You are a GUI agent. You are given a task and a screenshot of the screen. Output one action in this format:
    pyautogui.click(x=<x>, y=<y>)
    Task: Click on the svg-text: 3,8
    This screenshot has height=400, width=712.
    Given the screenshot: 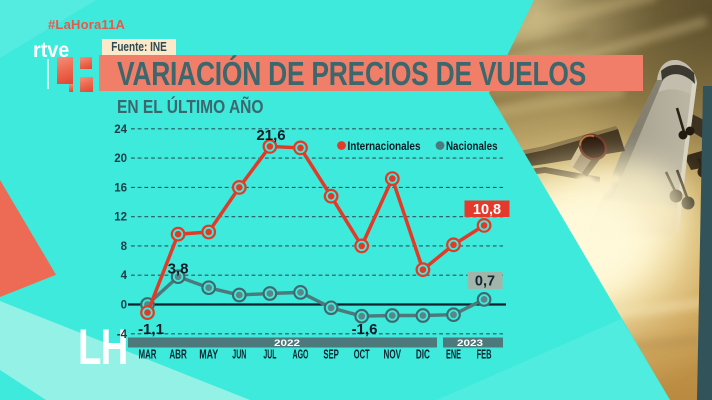 What is the action you would take?
    pyautogui.click(x=178, y=269)
    